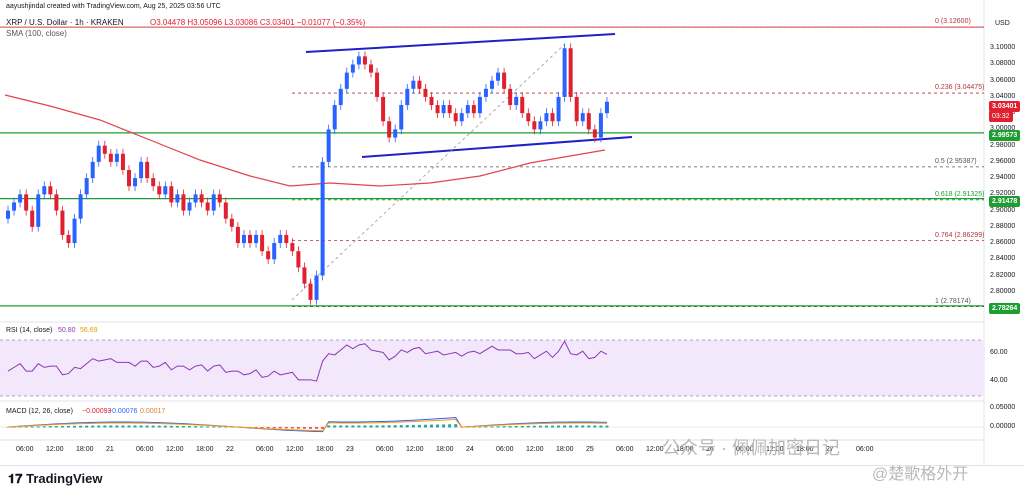 This screenshot has width=1024, height=494. What do you see at coordinates (999, 380) in the screenshot?
I see `rsi-tick-40: 40.00` at bounding box center [999, 380].